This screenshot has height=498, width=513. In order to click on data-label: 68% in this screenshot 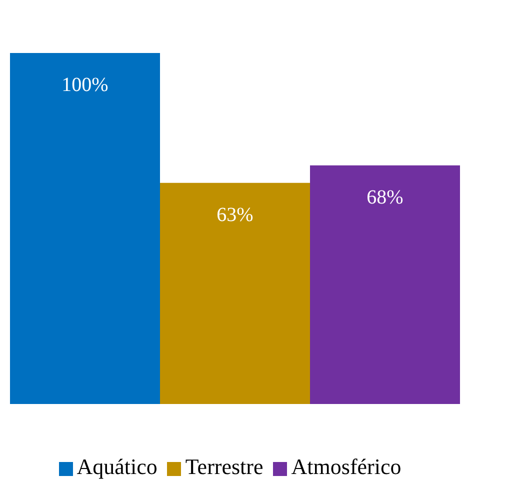, I will do `click(385, 197)`.